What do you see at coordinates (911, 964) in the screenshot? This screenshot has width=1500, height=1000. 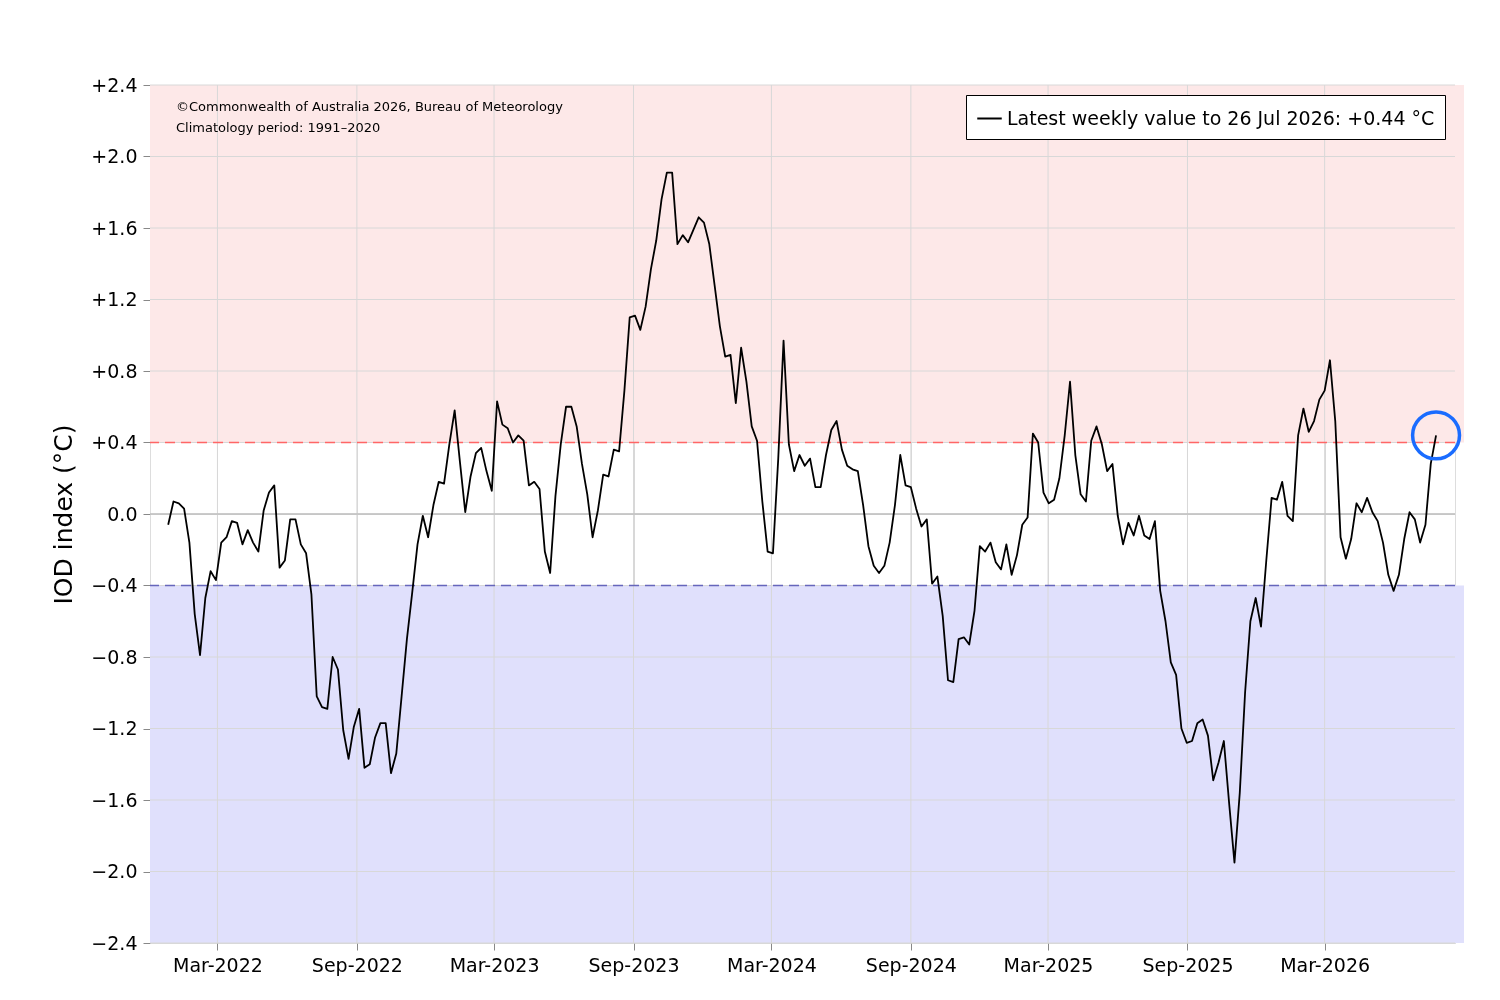 I see `x-tick-label: Sep-2024` at bounding box center [911, 964].